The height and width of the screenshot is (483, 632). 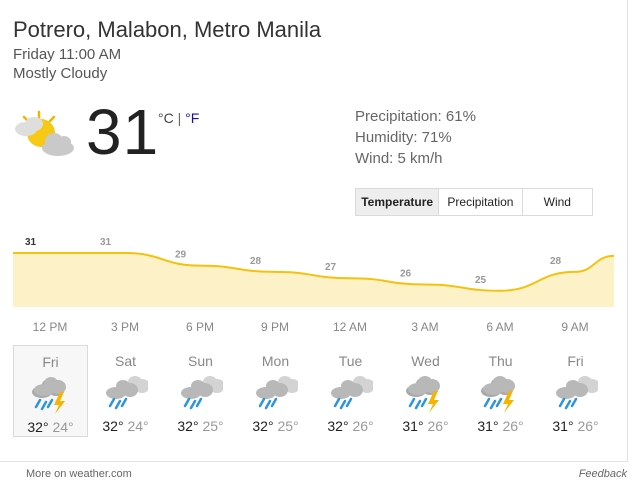 What do you see at coordinates (44, 133) in the screenshot?
I see `sun-cloud-icon` at bounding box center [44, 133].